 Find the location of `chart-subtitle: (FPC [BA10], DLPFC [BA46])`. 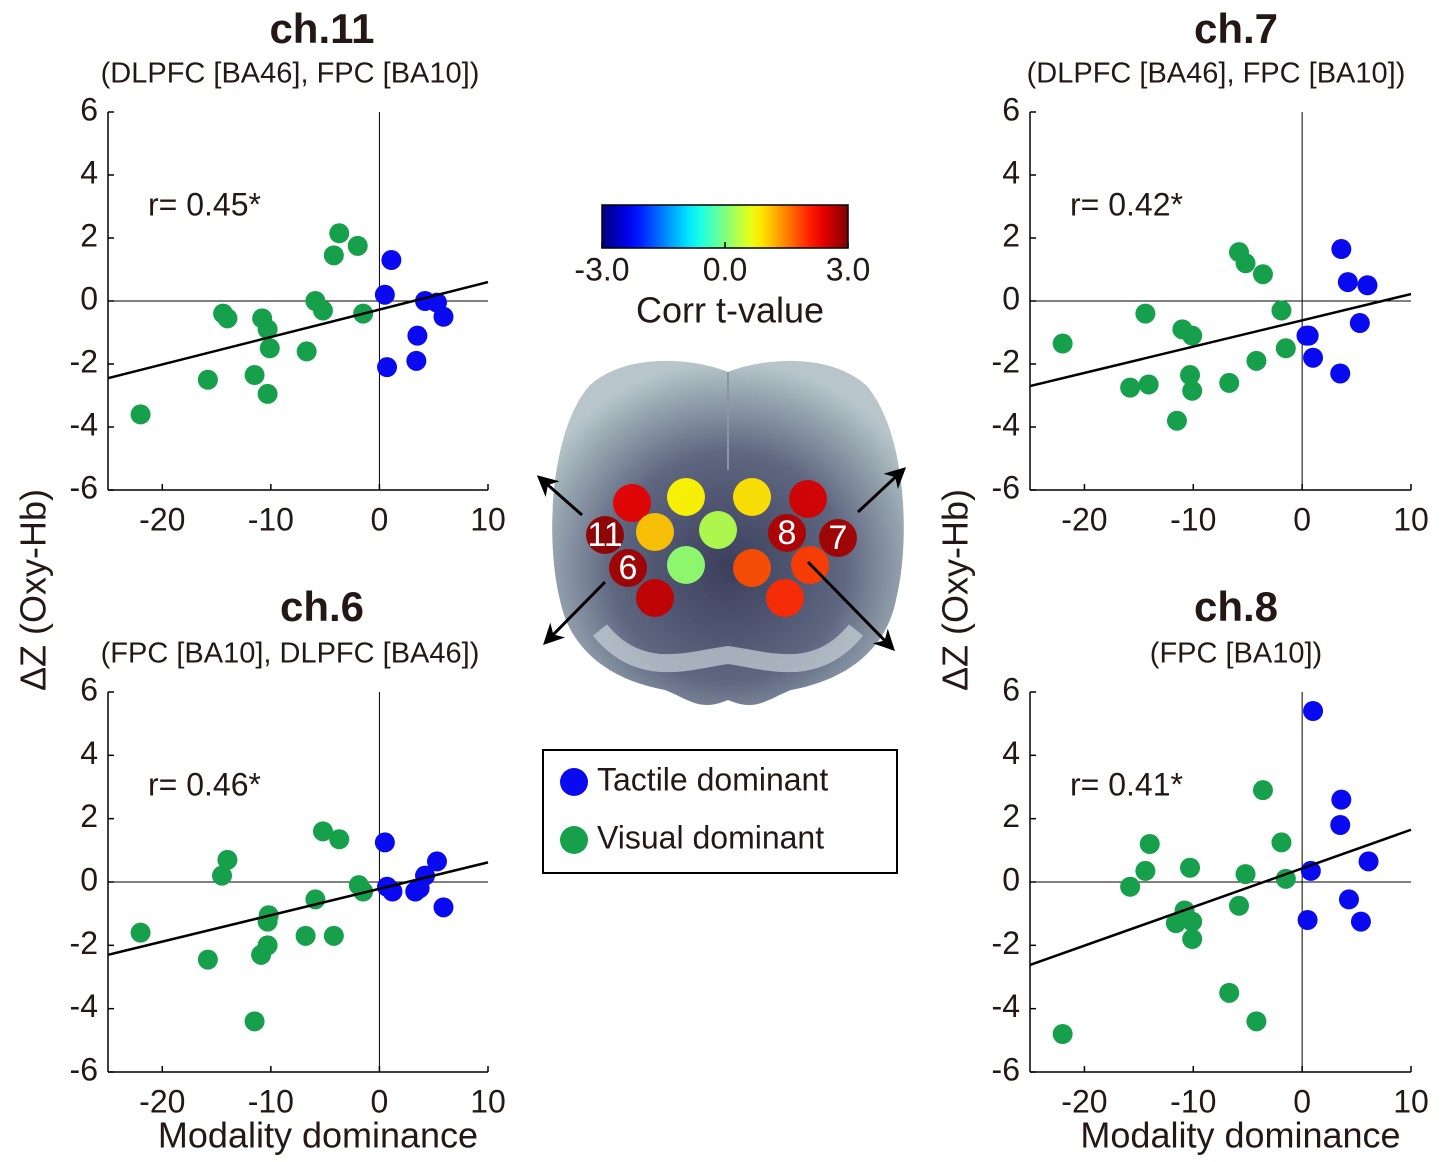

chart-subtitle: (FPC [BA10], DLPFC [BA46]) is located at coordinates (290, 654).